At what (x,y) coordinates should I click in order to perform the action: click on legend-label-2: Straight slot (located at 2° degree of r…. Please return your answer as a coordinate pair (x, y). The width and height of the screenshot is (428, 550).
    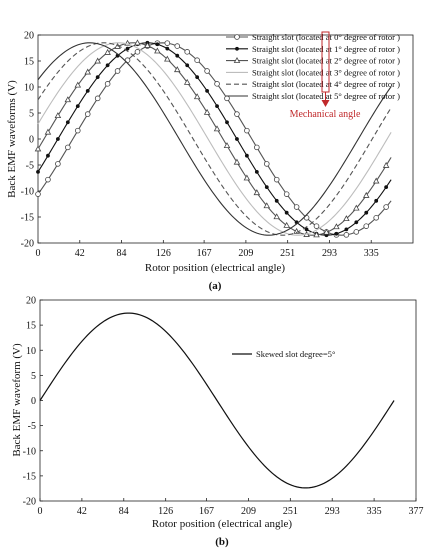
    Looking at the image, I should click on (326, 61).